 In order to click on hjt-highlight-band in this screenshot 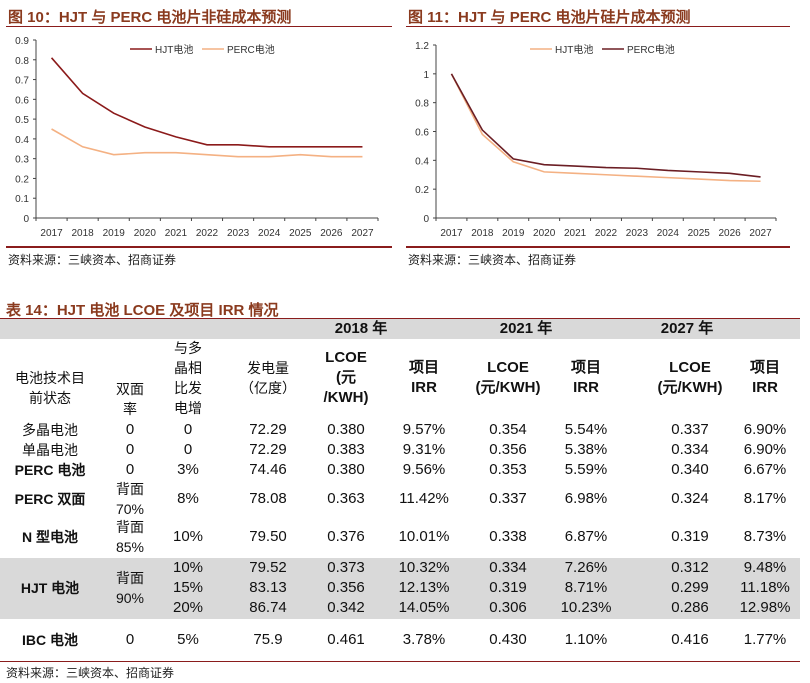, I will do `click(400, 588)`.